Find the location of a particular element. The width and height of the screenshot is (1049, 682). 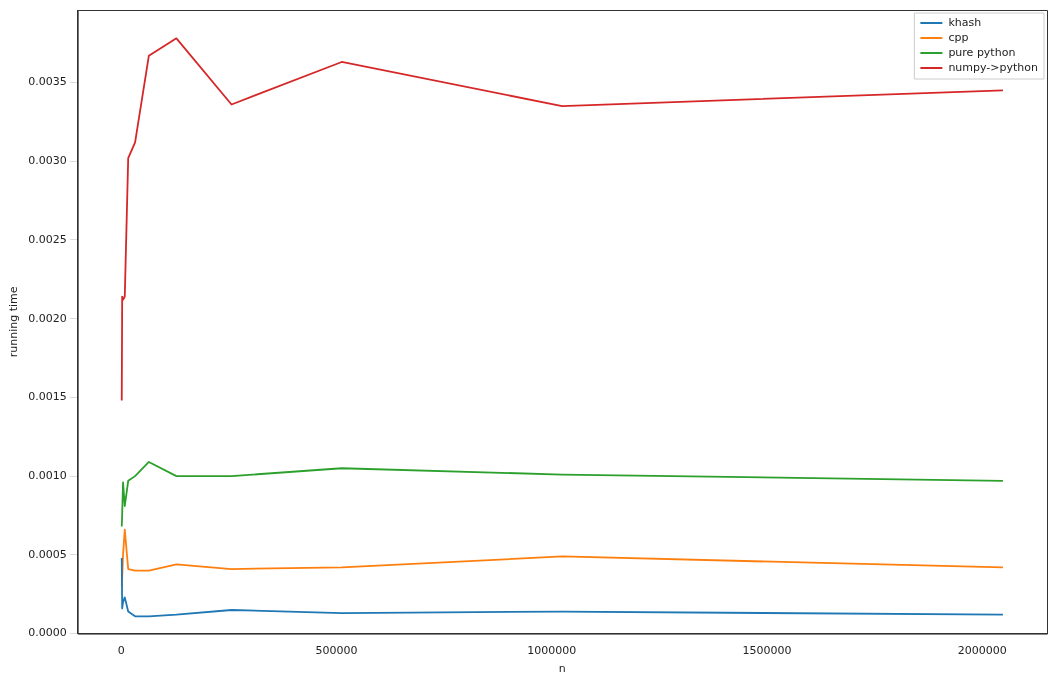

y-tick-label: 0.0005 is located at coordinates (47, 554).